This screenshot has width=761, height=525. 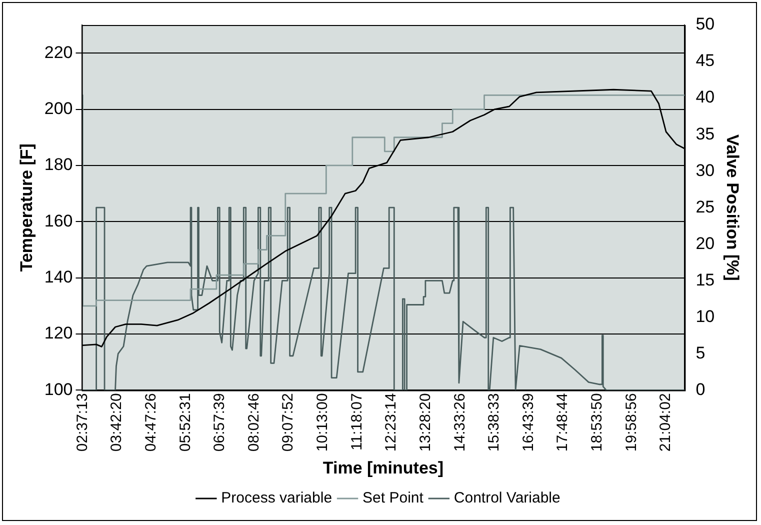 What do you see at coordinates (219, 422) in the screenshot?
I see `x-tick-label: 06:57:39` at bounding box center [219, 422].